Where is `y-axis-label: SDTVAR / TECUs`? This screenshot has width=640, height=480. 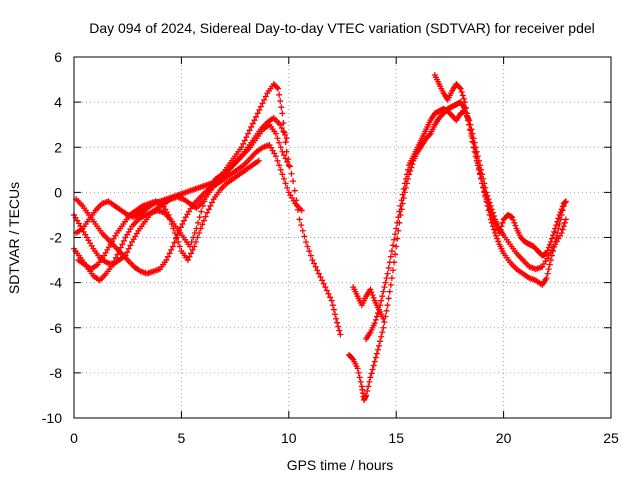
y-axis-label: SDTVAR / TECUs is located at coordinates (14, 238).